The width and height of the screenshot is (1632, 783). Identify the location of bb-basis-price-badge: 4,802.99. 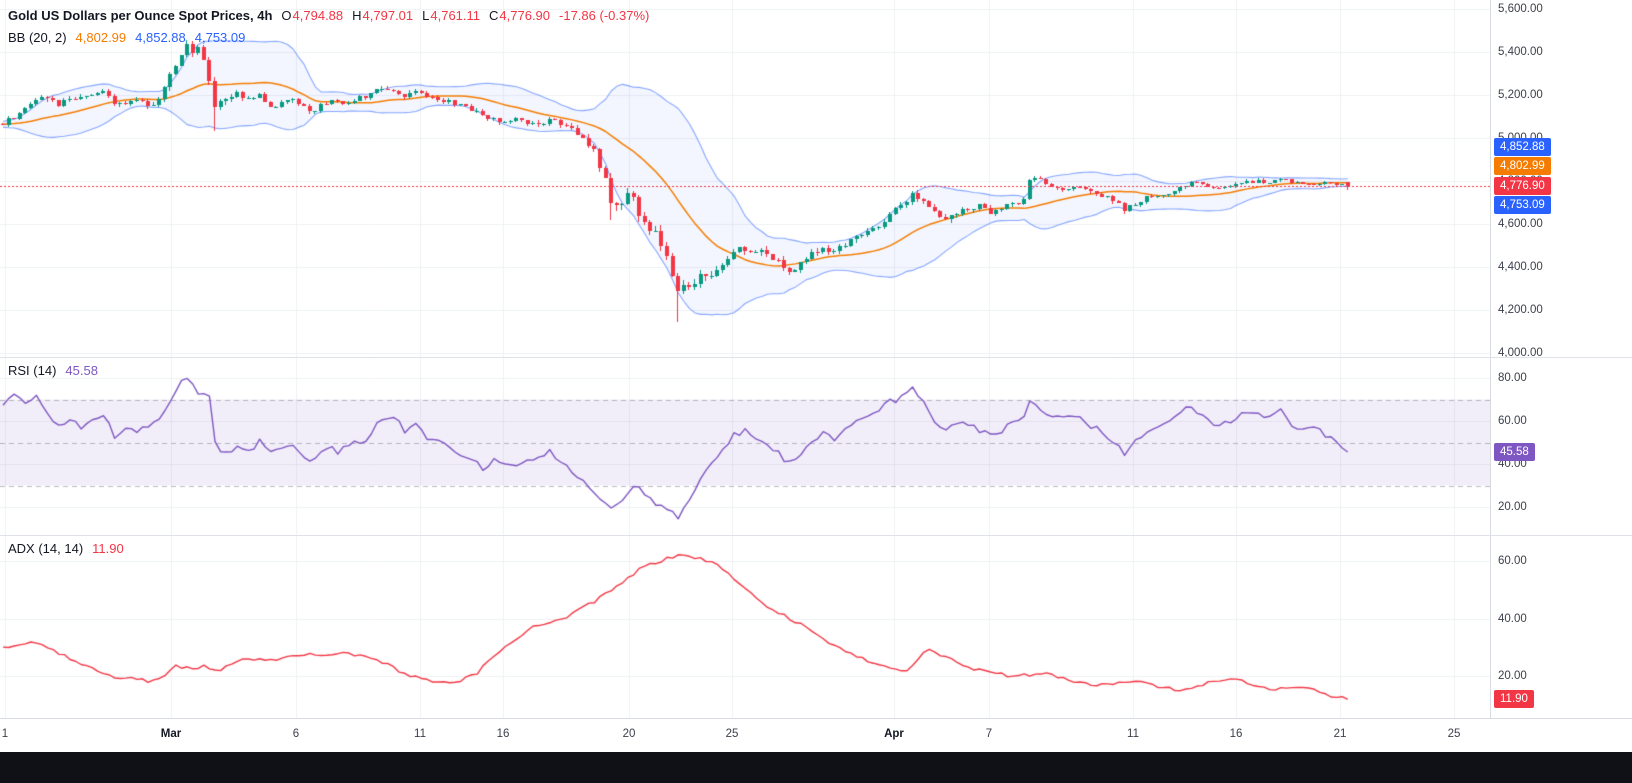
(1522, 166).